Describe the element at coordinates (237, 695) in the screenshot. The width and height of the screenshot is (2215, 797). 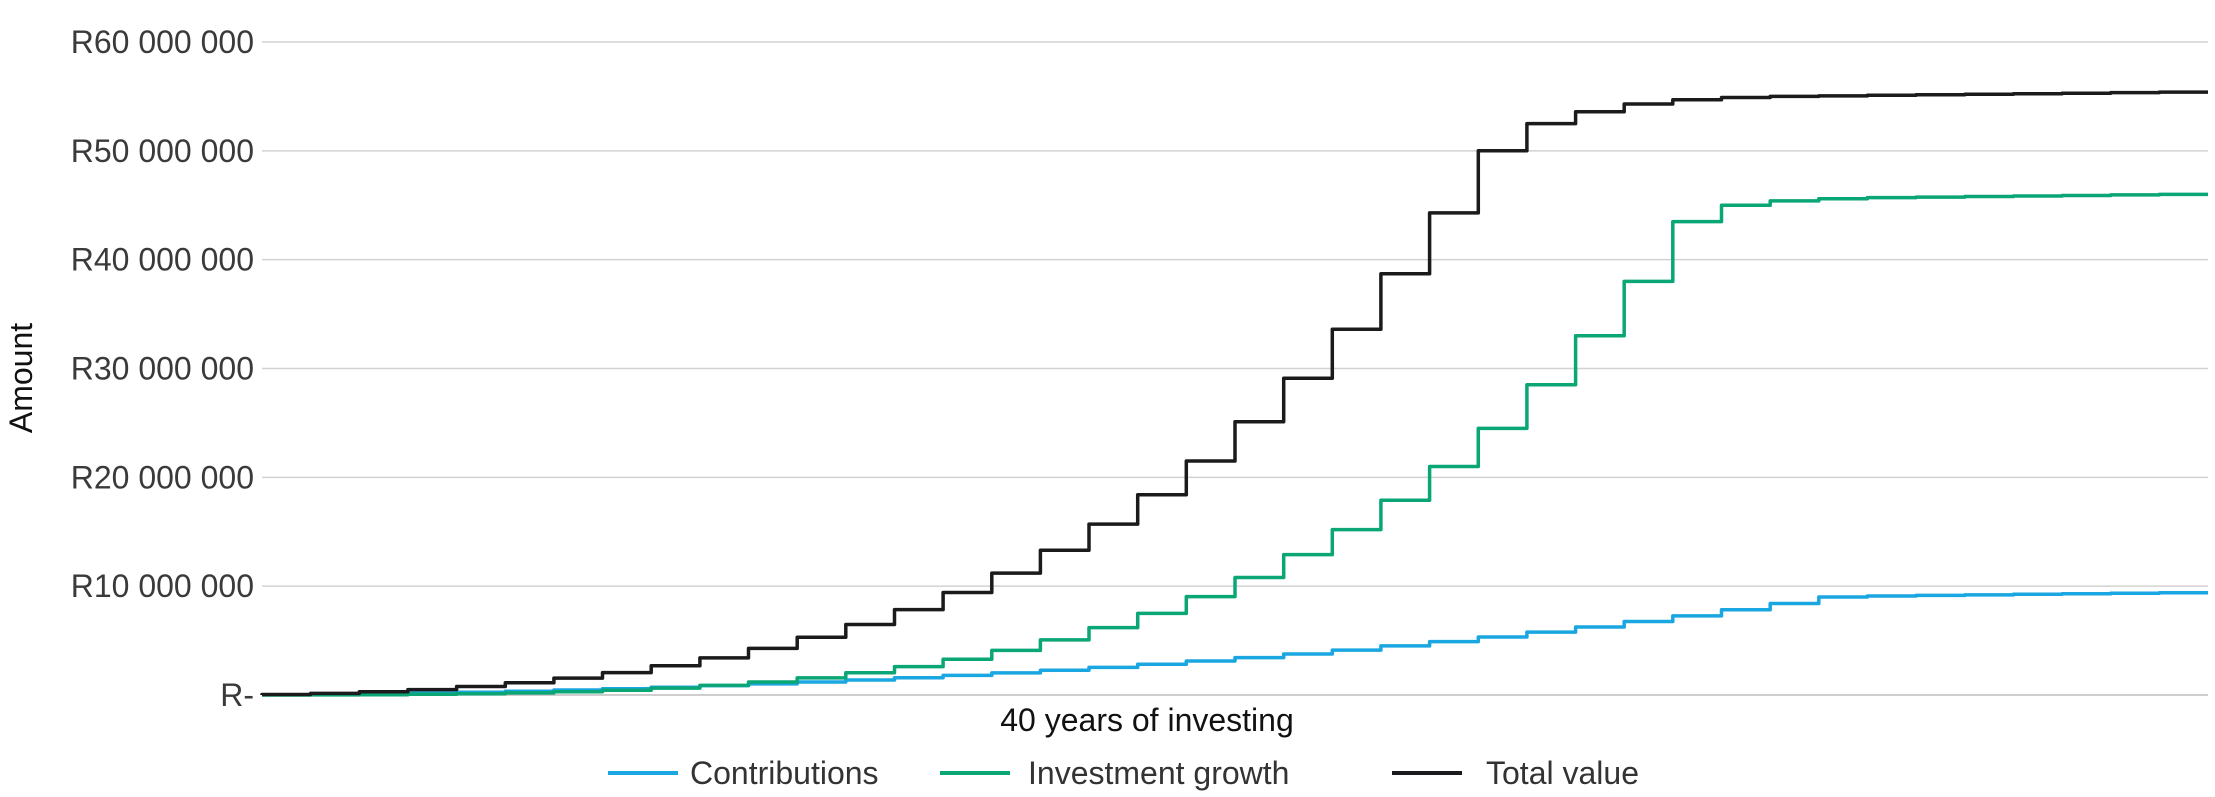
I see `y-tick-label: R-` at that location.